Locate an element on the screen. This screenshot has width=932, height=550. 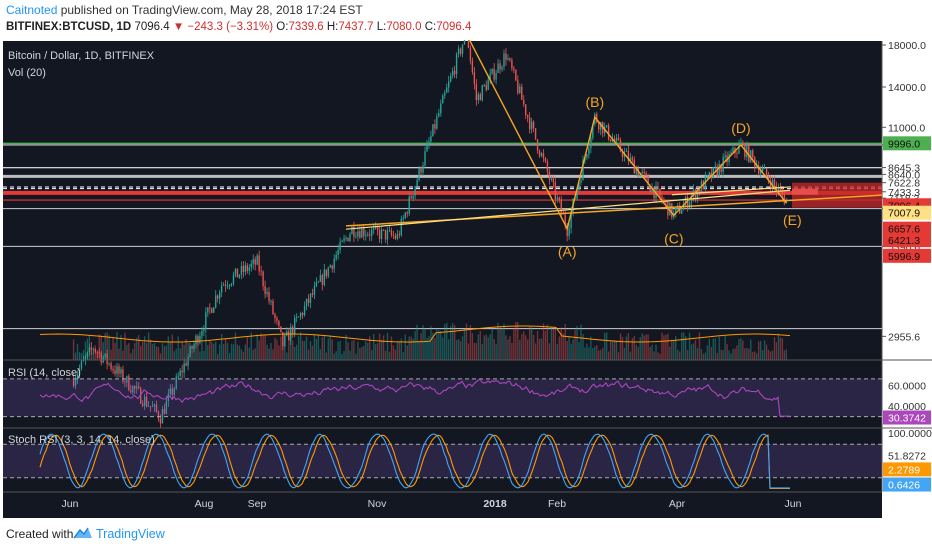
price-tick-label: 7622.8 is located at coordinates (904, 184).